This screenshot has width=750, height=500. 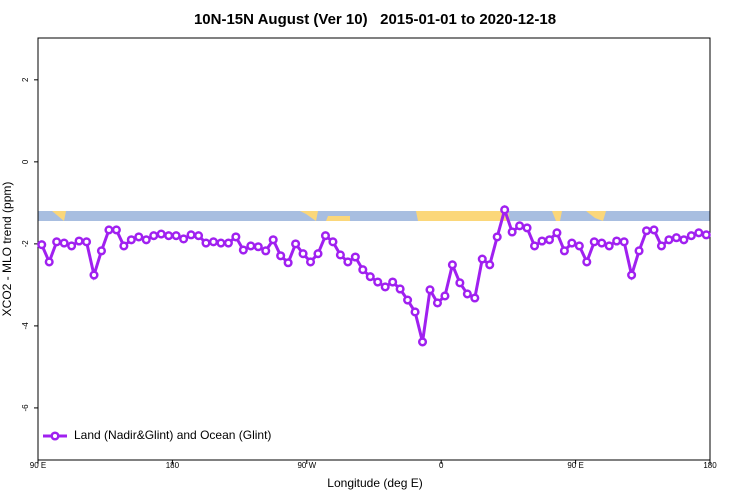 I want to click on land-mask-band, so click(x=374, y=216).